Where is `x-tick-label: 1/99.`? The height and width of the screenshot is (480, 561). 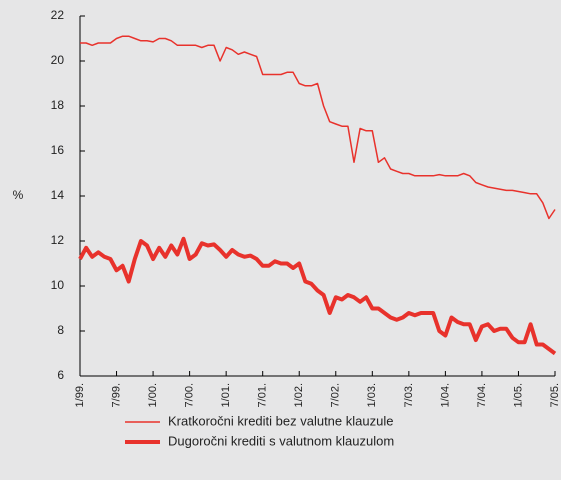
x-tick-label: 1/99. is located at coordinates (80, 395).